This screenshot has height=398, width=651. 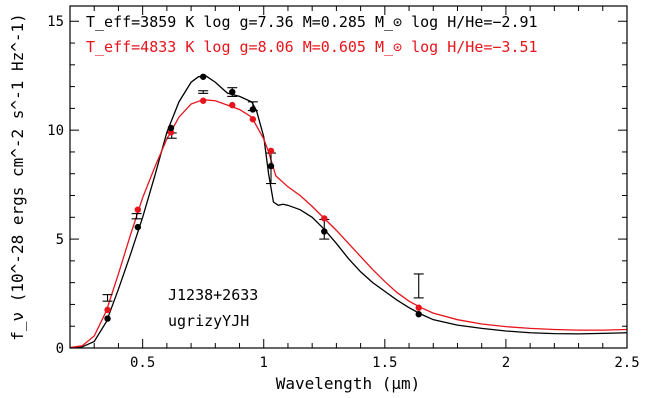 I want to click on object-label: J1238+2633, so click(x=213, y=295).